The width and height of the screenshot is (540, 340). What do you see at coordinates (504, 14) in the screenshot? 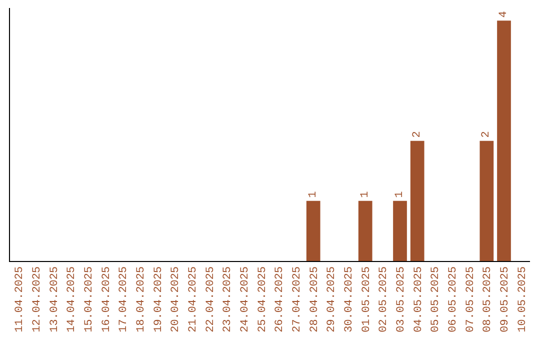
I see `data-label: 4` at bounding box center [504, 14].